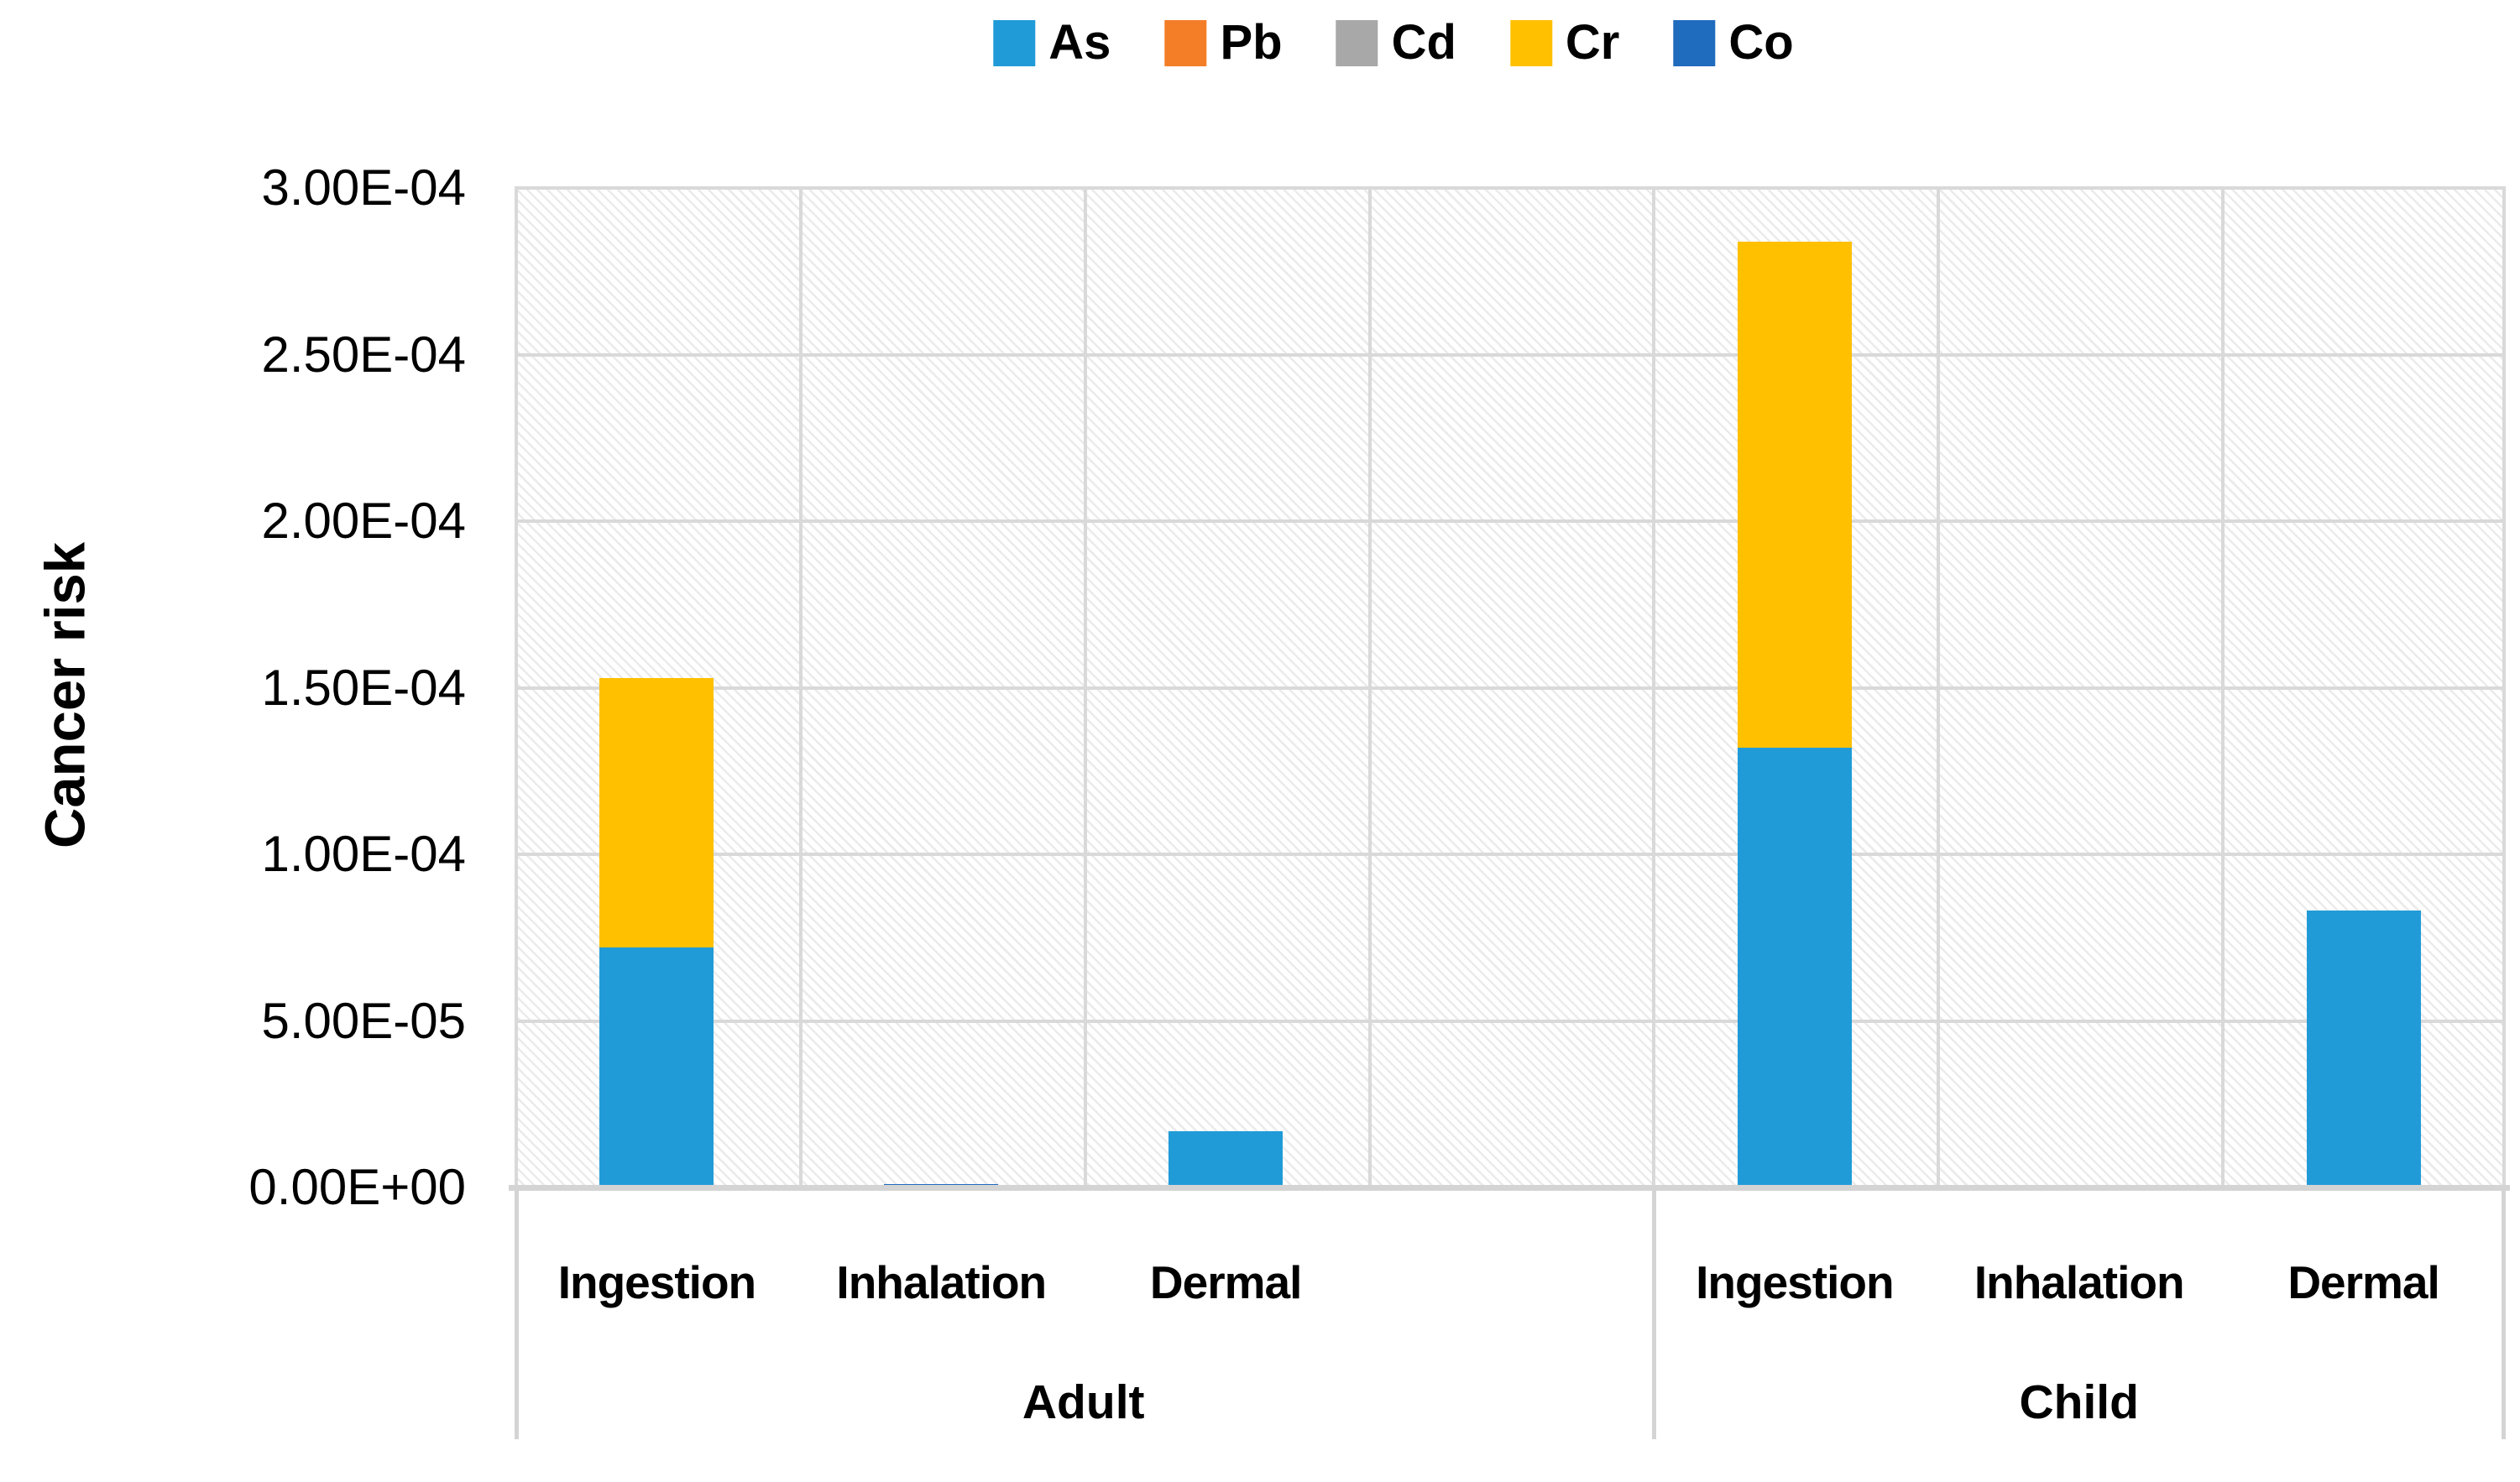 The width and height of the screenshot is (2520, 1482). I want to click on y-axis-title: Cancer risk, so click(65, 695).